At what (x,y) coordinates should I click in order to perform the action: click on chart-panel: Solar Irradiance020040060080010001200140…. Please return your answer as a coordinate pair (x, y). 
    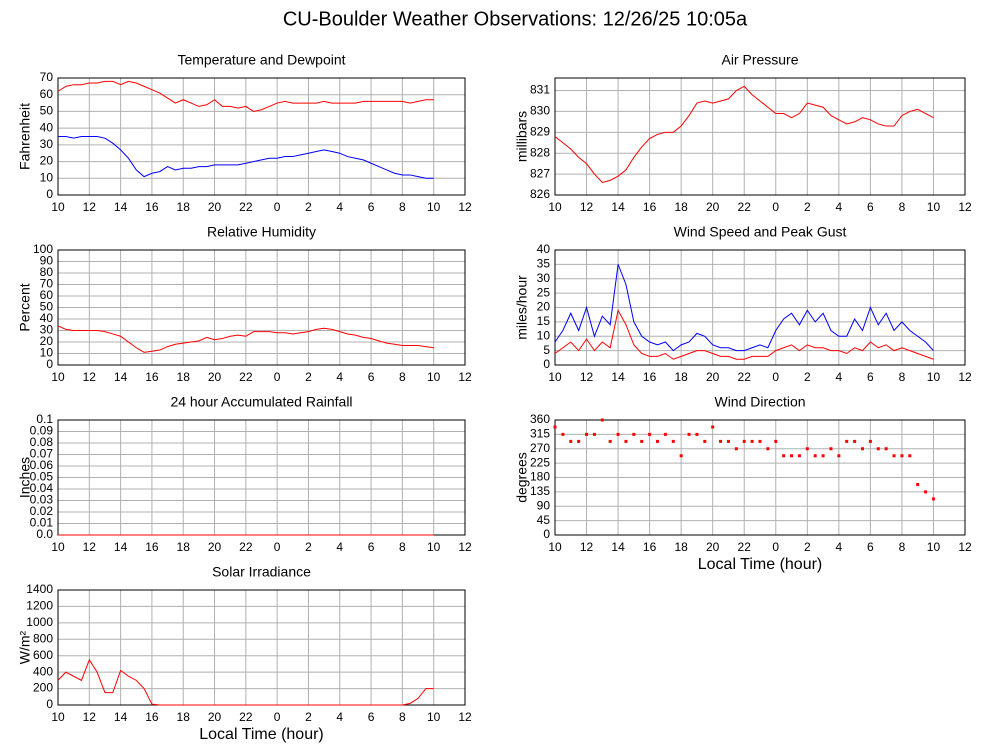
    Looking at the image, I should click on (244, 654).